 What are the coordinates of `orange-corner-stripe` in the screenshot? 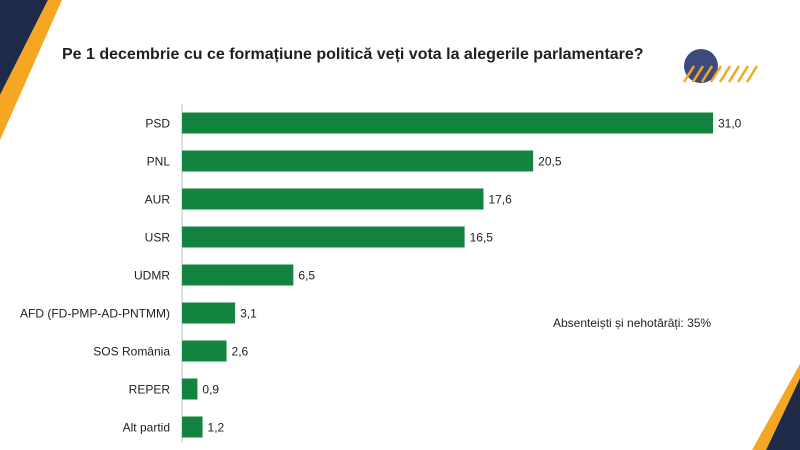 It's located at (31, 70).